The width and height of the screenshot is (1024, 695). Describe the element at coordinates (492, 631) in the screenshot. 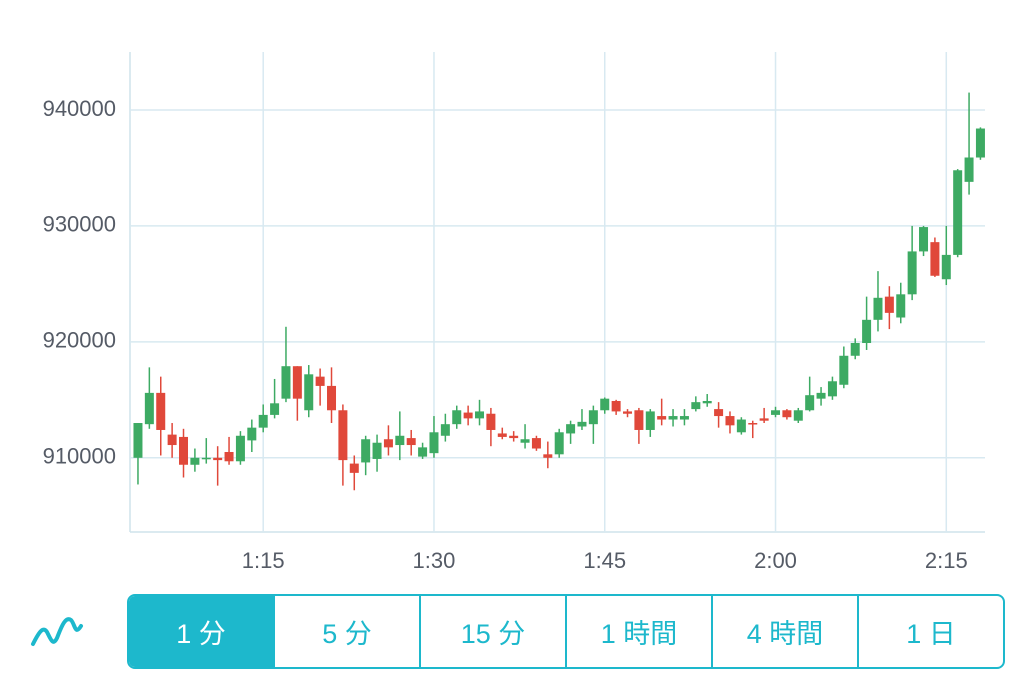

I see `timeframe-button: 15 分` at that location.